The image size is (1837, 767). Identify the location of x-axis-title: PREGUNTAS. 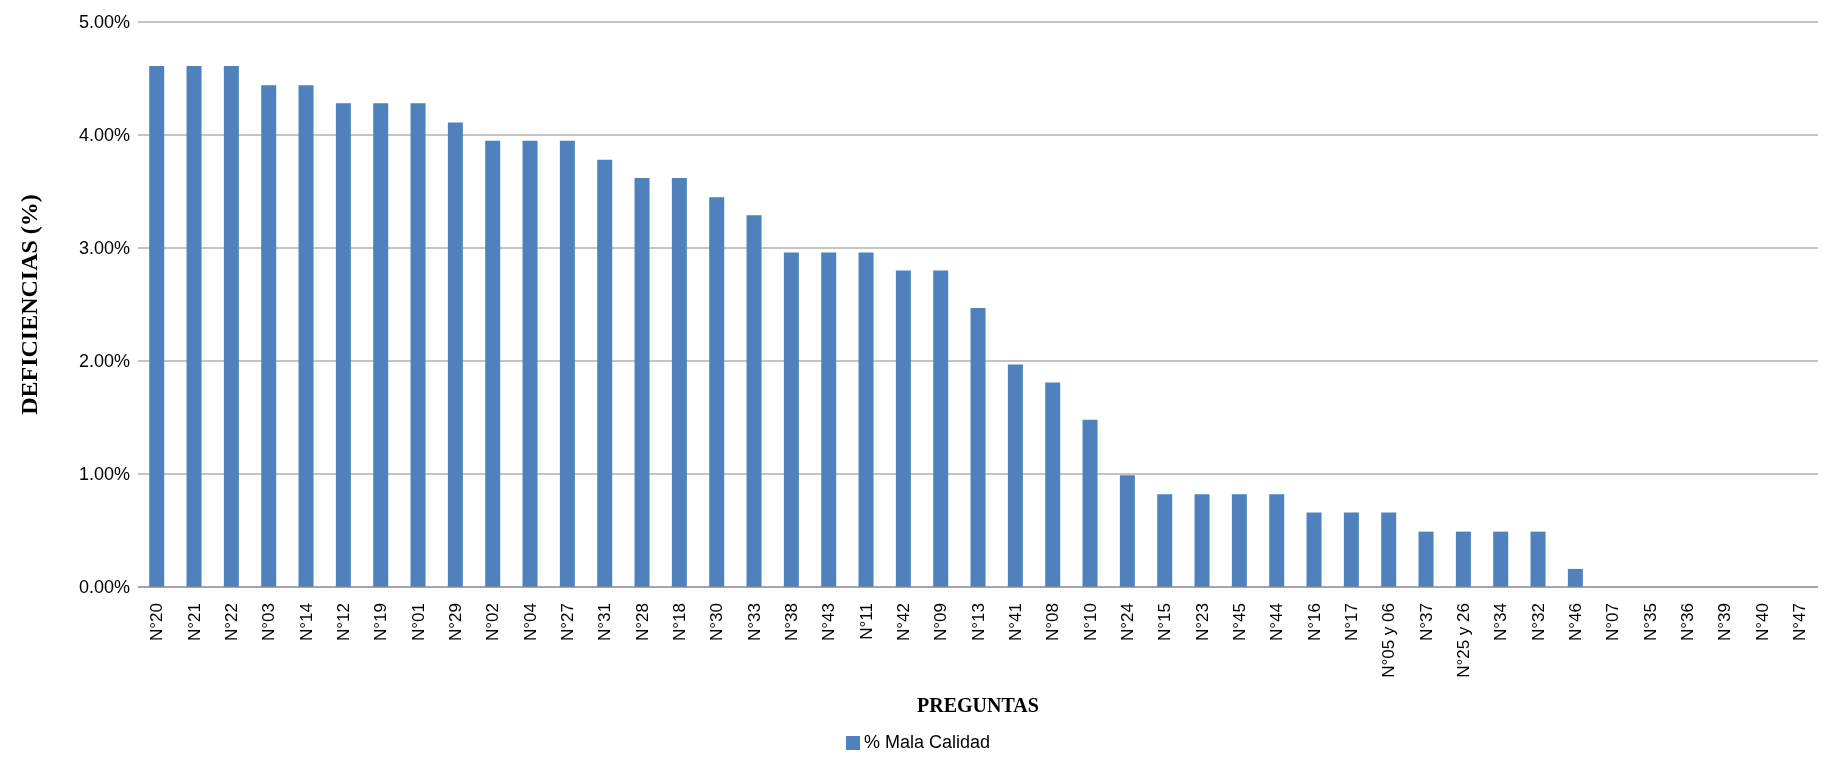
(978, 705).